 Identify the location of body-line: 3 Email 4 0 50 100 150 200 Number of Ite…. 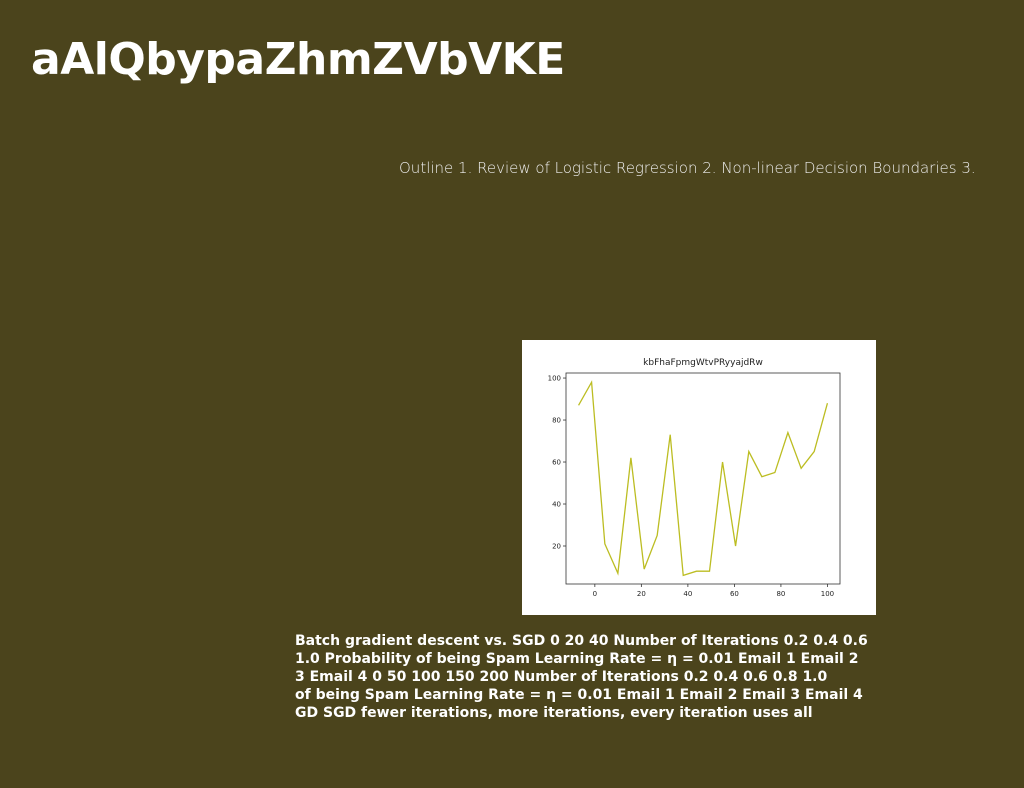
(561, 677).